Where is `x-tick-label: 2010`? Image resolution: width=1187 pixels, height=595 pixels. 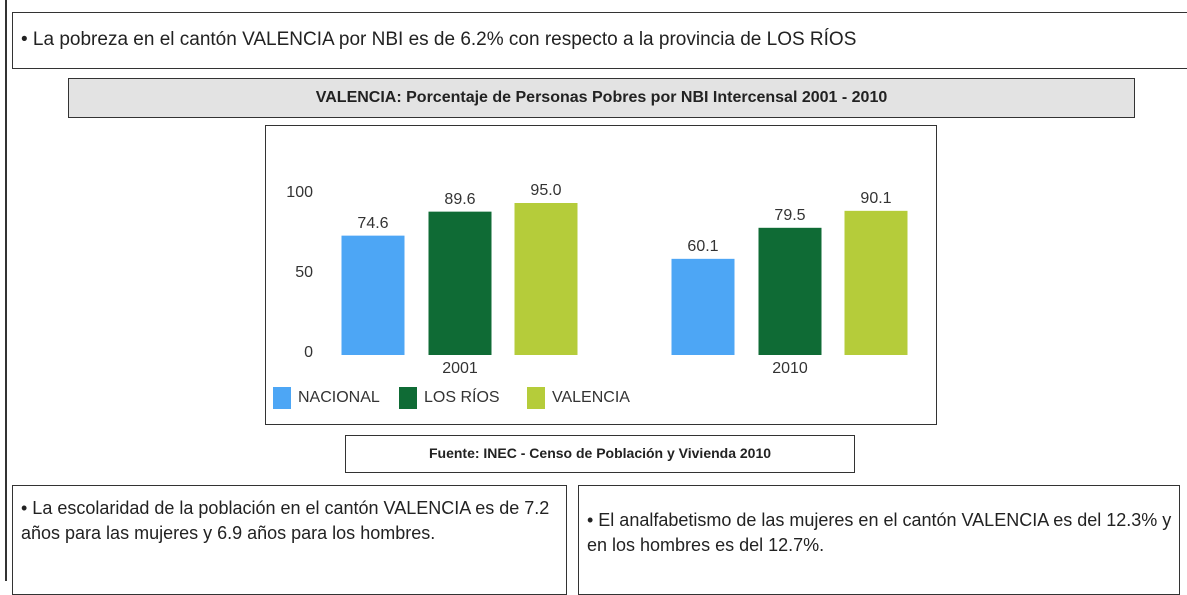
x-tick-label: 2010 is located at coordinates (790, 368).